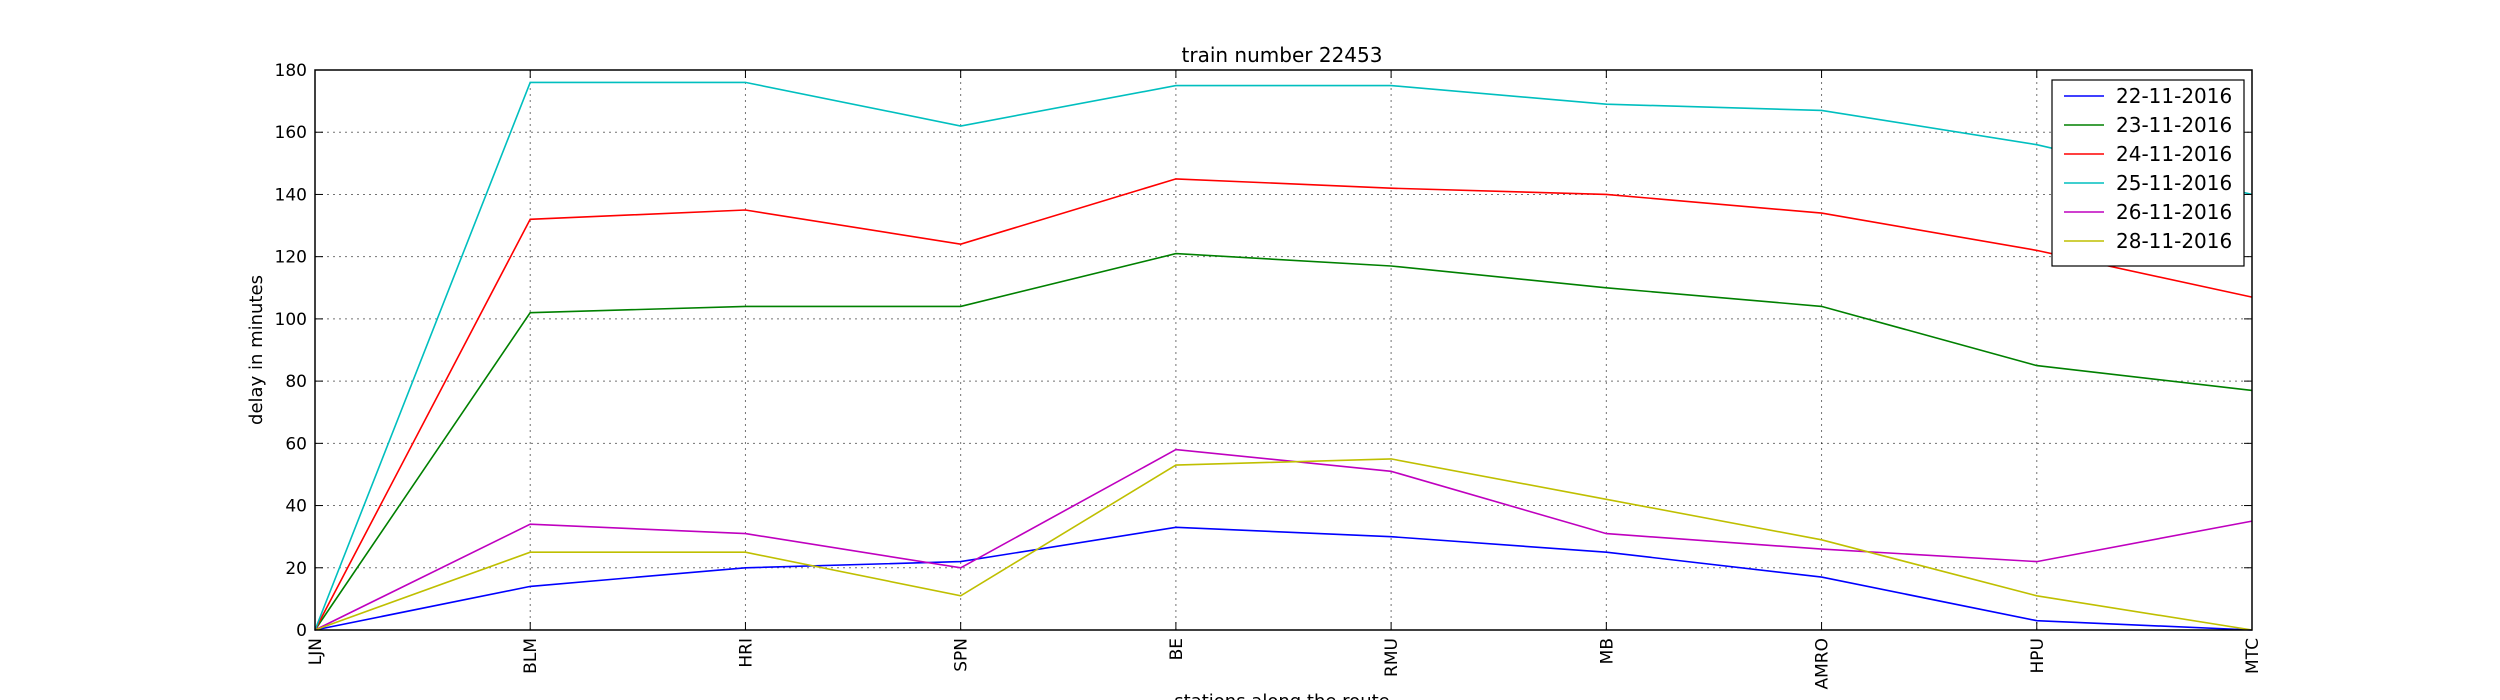  Describe the element at coordinates (962, 655) in the screenshot. I see `x-tick-label: SPN` at that location.